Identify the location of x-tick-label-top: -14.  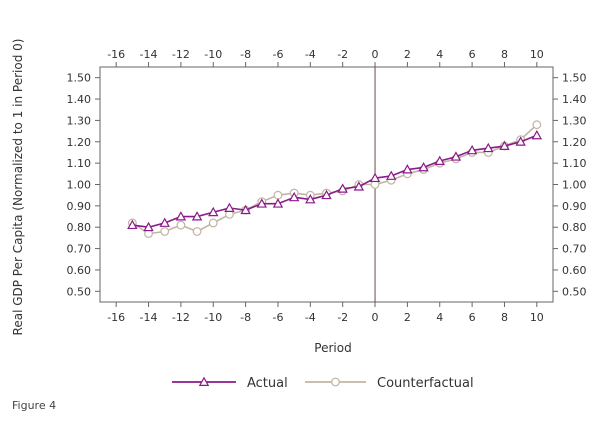
(149, 54).